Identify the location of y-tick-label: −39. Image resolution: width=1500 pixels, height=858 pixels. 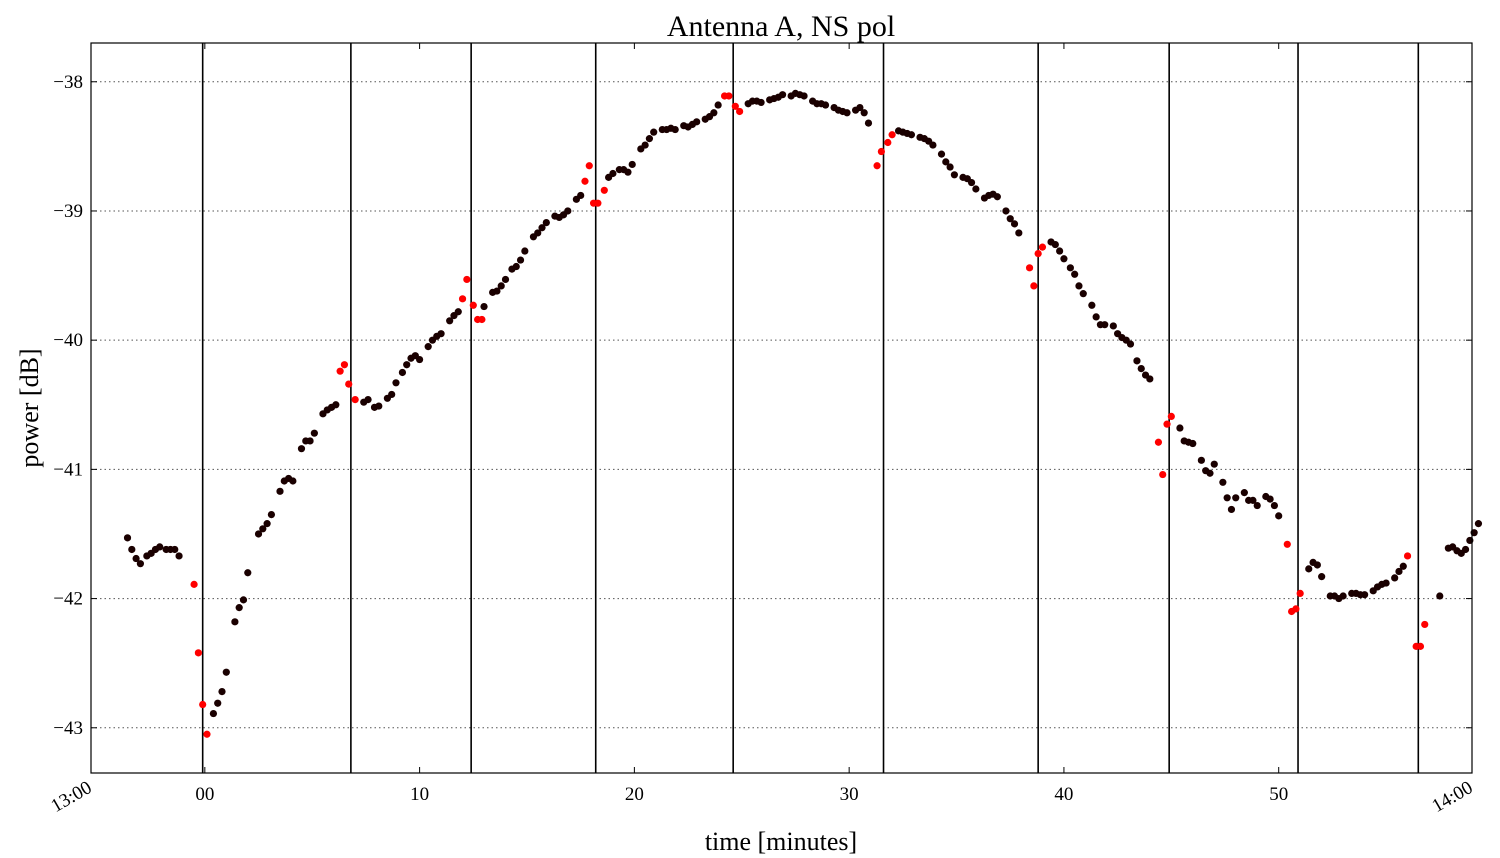
(68, 211).